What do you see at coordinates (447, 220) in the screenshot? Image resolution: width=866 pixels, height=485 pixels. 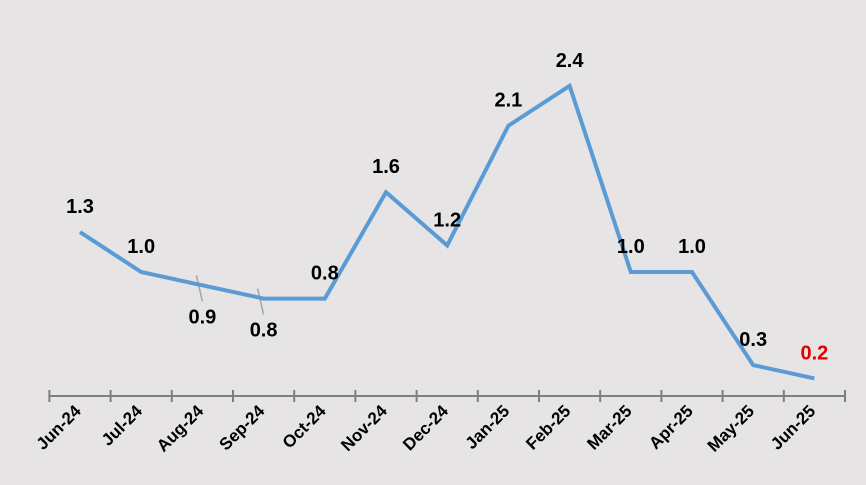 I see `data-label: 1.2` at bounding box center [447, 220].